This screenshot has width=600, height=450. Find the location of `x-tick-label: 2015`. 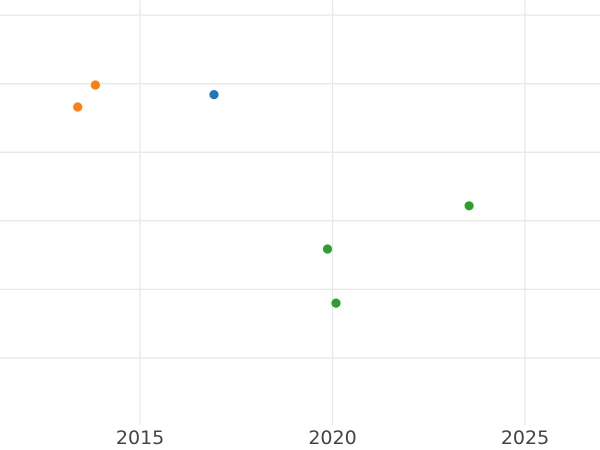

x-tick-label: 2015 is located at coordinates (140, 438).